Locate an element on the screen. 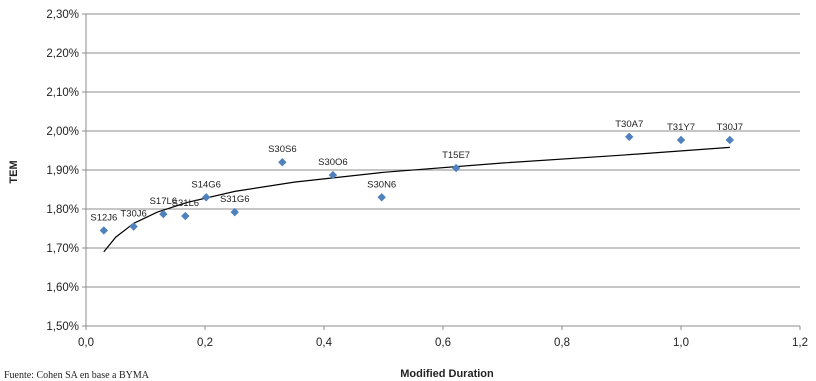 Image resolution: width=816 pixels, height=381 pixels. y-tick-label: 2,00% is located at coordinates (62, 132).